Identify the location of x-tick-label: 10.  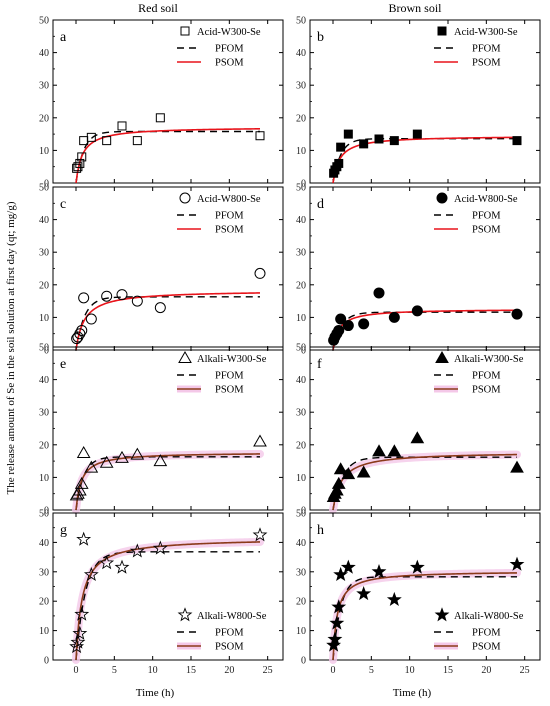
(410, 670).